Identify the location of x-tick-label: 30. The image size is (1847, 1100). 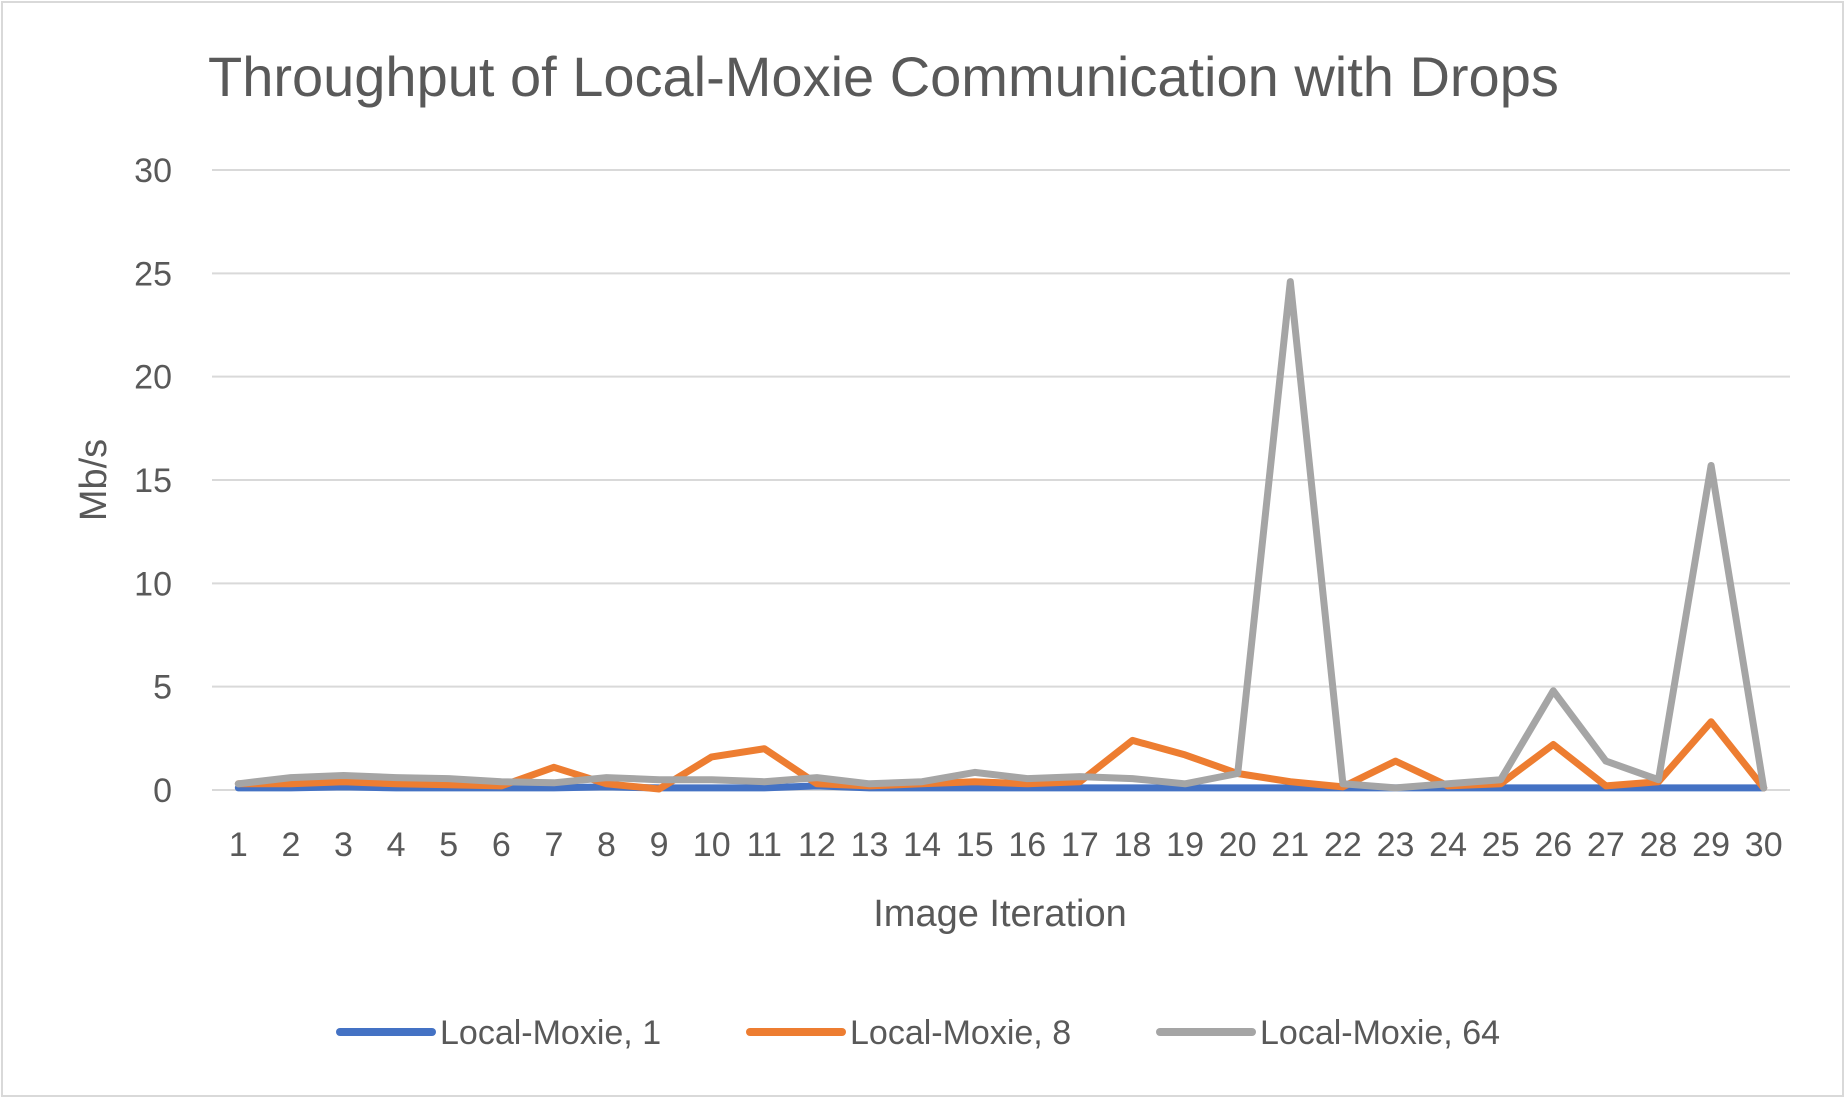
(1764, 845).